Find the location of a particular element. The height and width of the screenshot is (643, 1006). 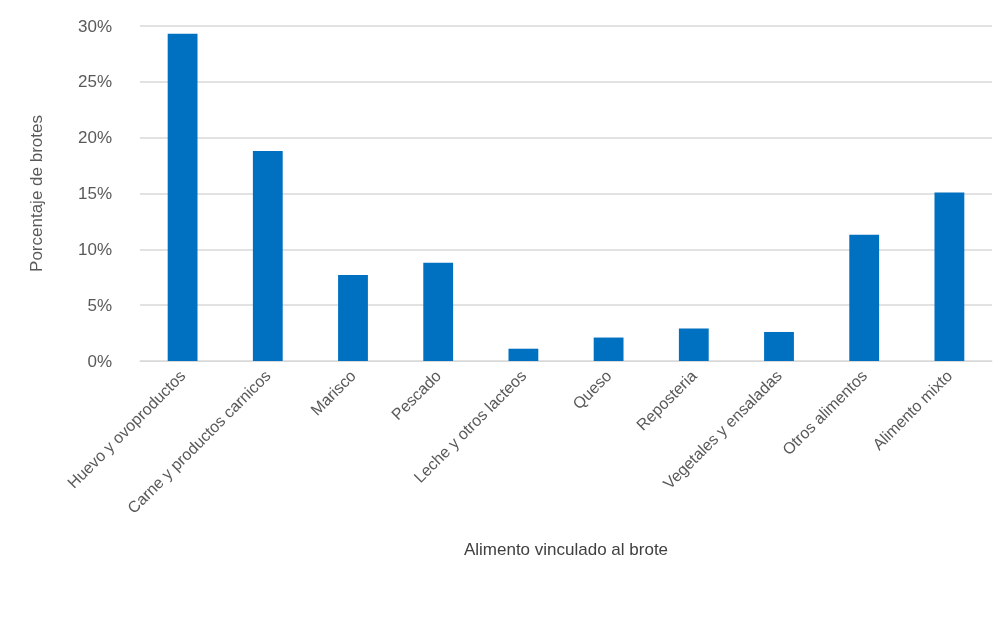

x-axis-title: Alimento vinculado al brote is located at coordinates (566, 549).